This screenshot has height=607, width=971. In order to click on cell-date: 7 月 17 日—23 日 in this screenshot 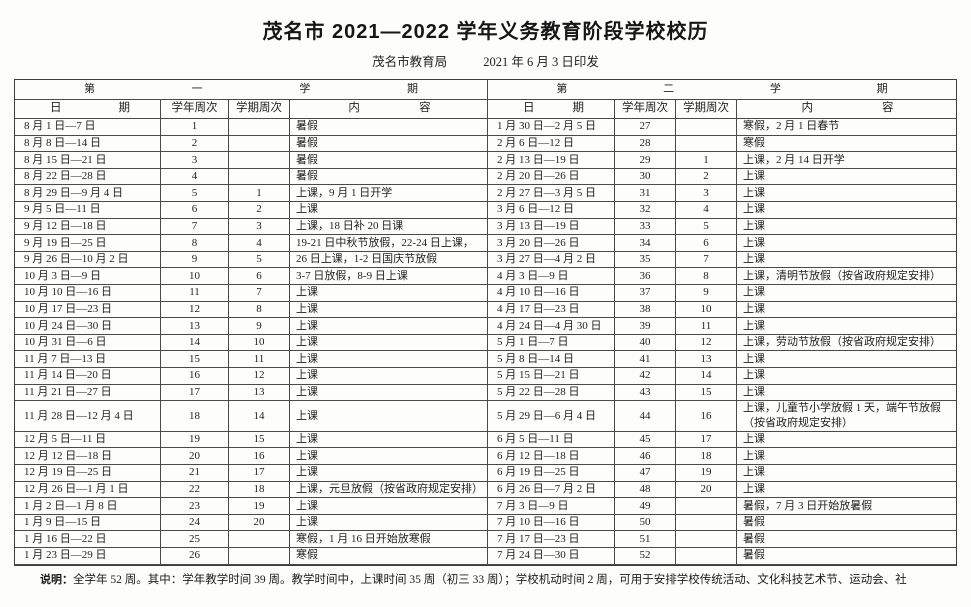, I will do `click(551, 539)`.